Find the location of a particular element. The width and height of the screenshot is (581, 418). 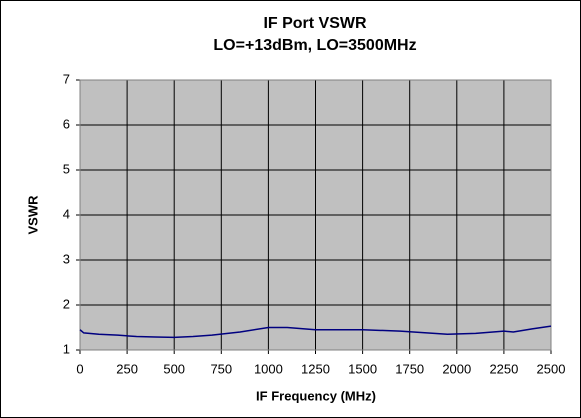

y-tick-label: 4 is located at coordinates (66, 213).